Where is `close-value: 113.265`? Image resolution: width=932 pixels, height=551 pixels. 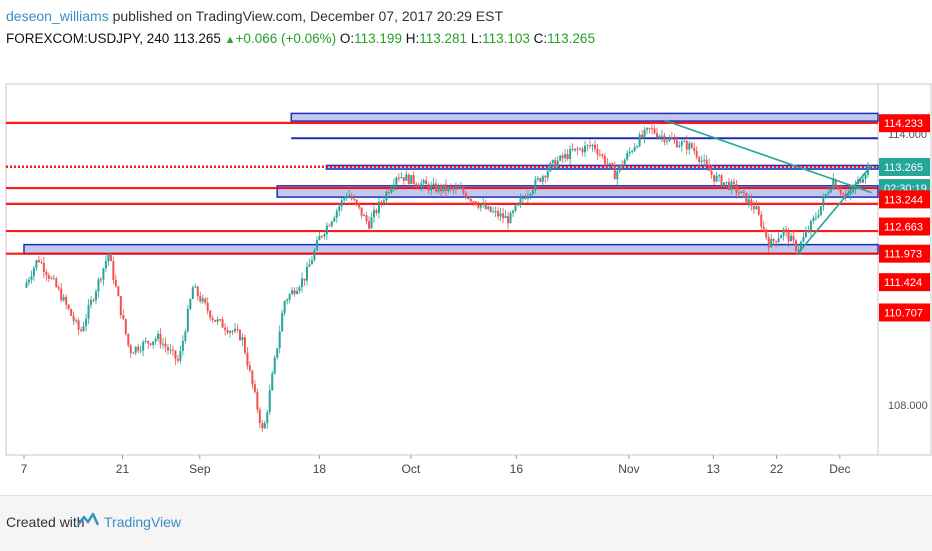 close-value: 113.265 is located at coordinates (571, 38).